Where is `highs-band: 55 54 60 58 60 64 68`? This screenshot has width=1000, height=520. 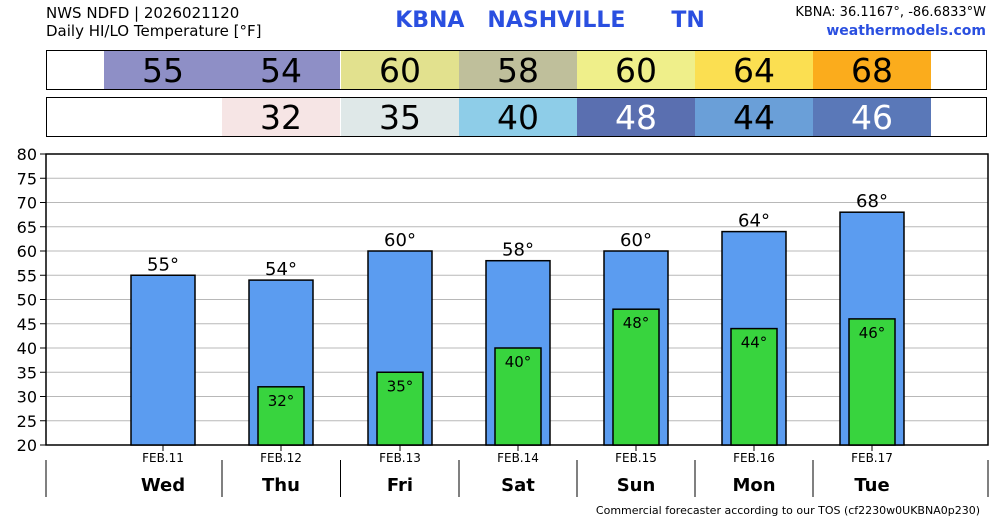
highs-band: 55 54 60 58 60 64 68 is located at coordinates (516, 70).